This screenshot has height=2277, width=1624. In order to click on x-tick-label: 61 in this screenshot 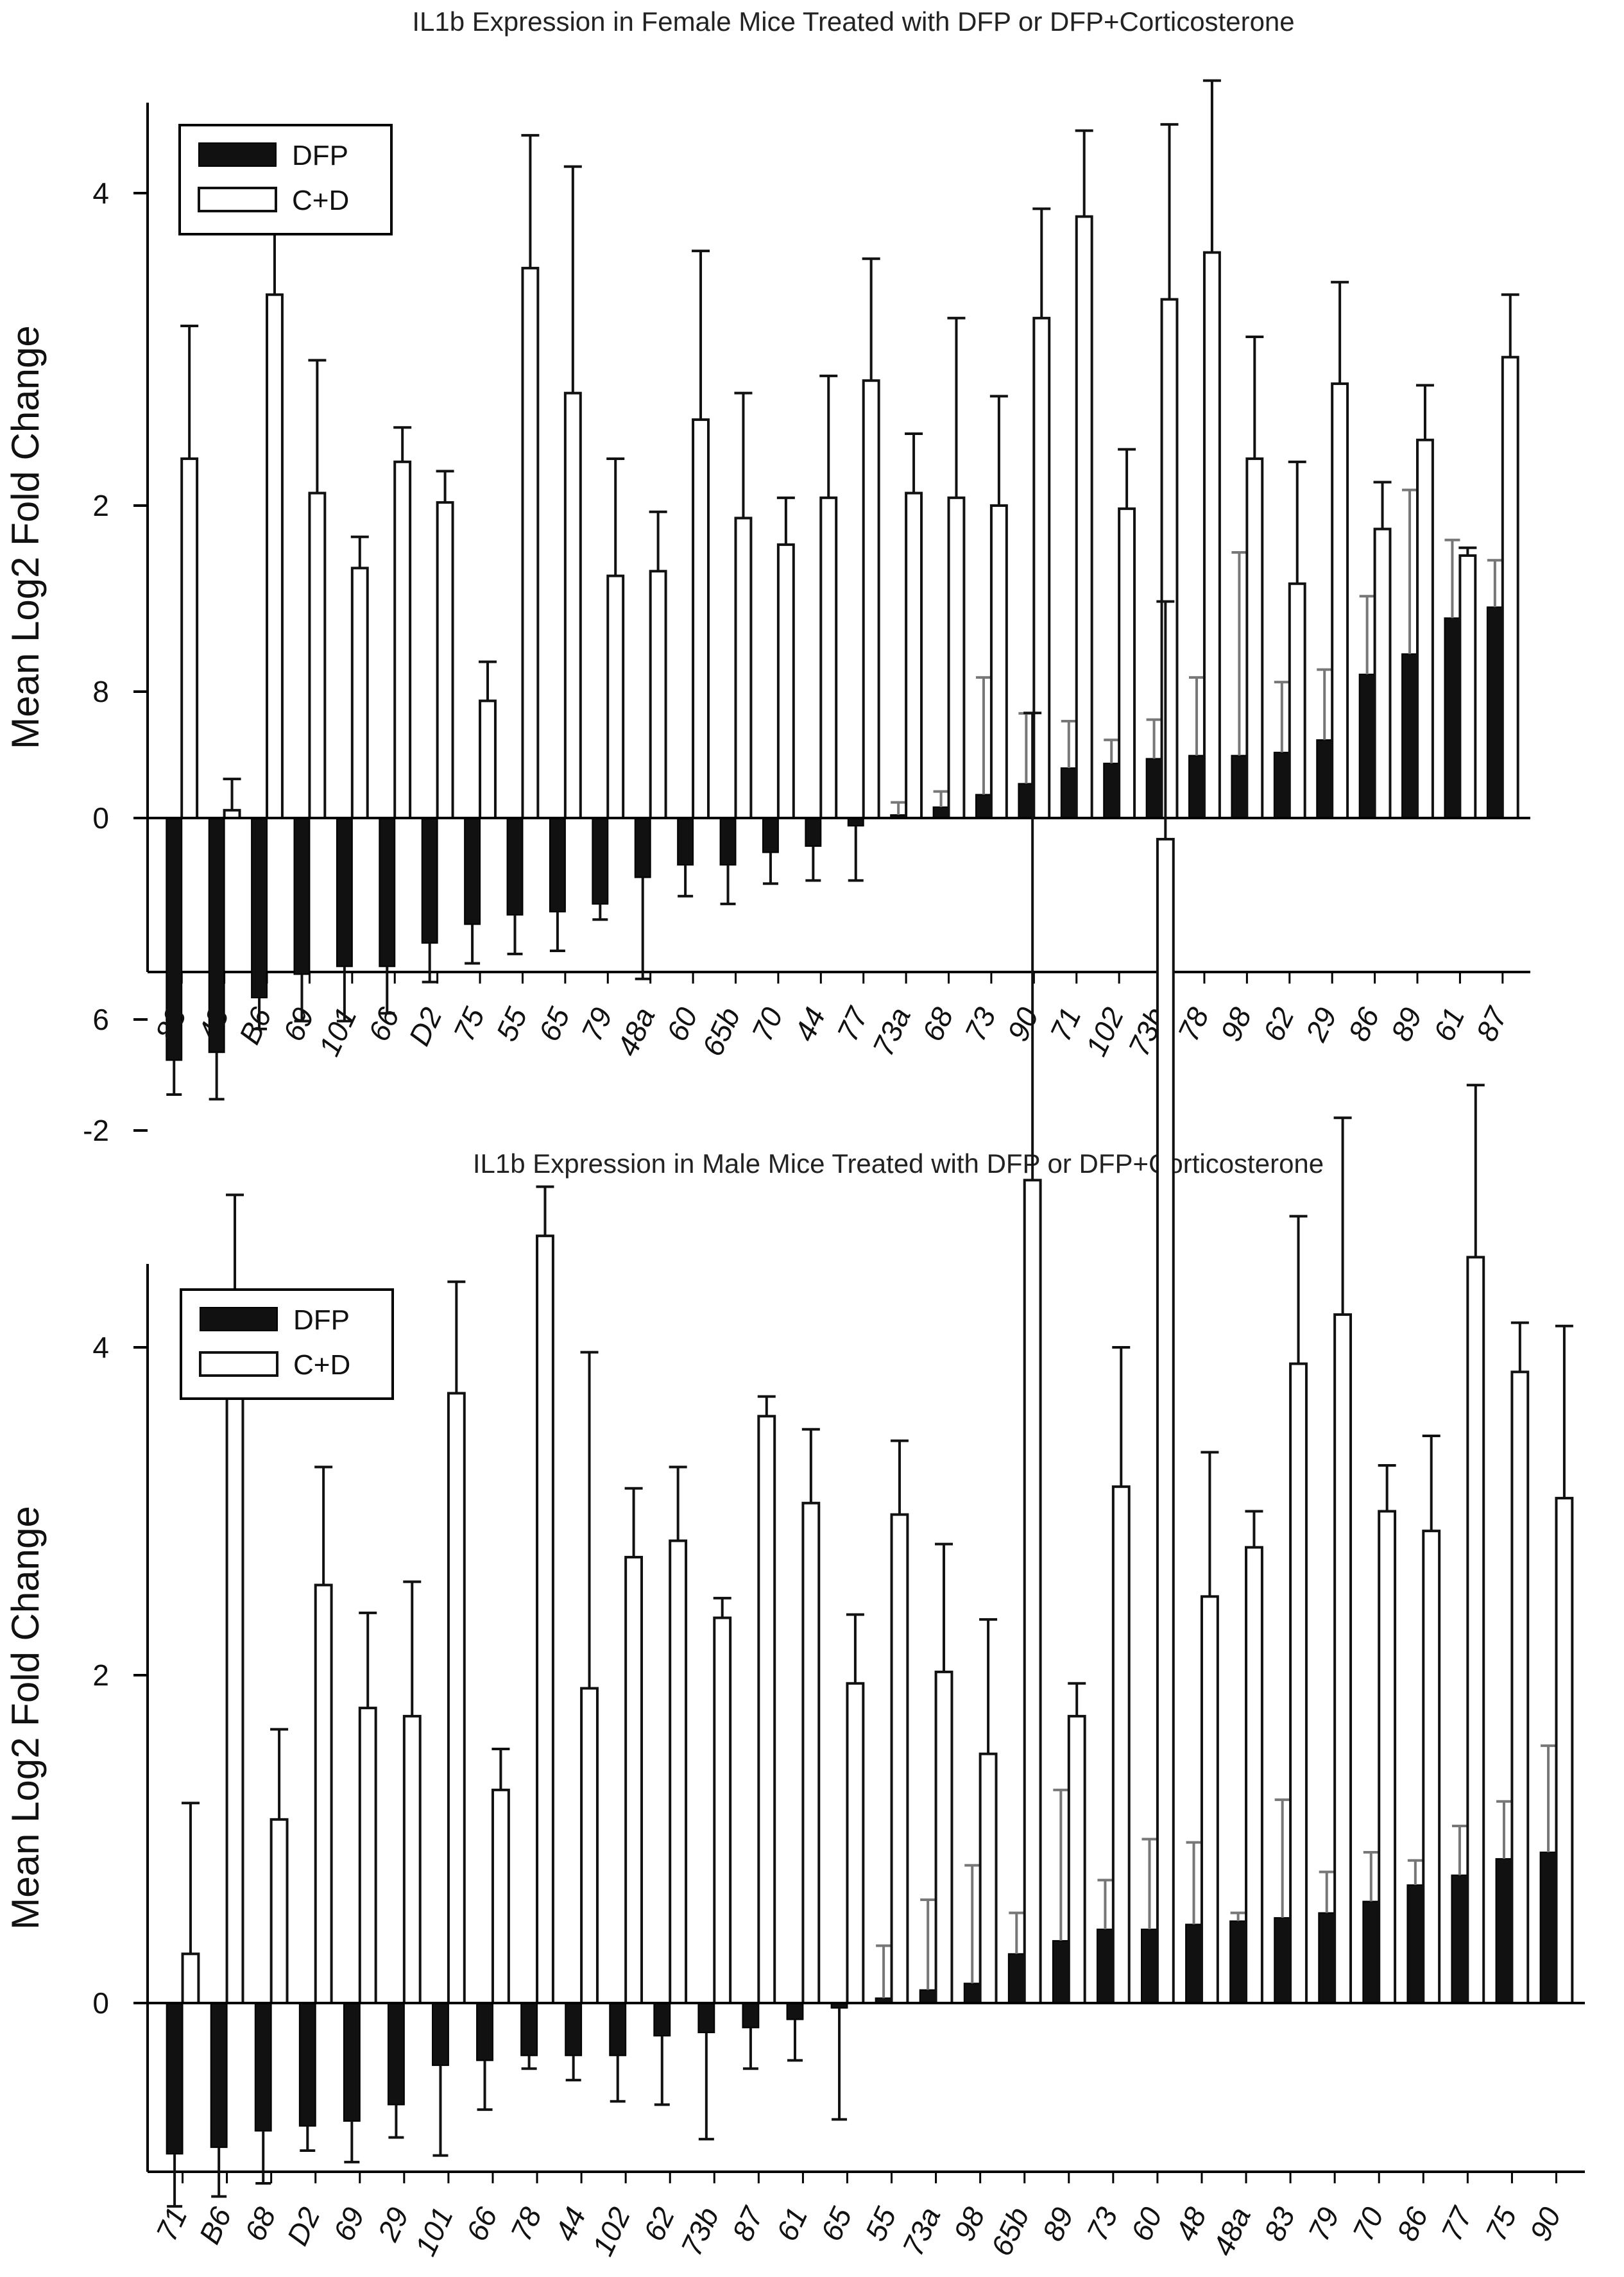, I will do `click(1449, 1024)`.